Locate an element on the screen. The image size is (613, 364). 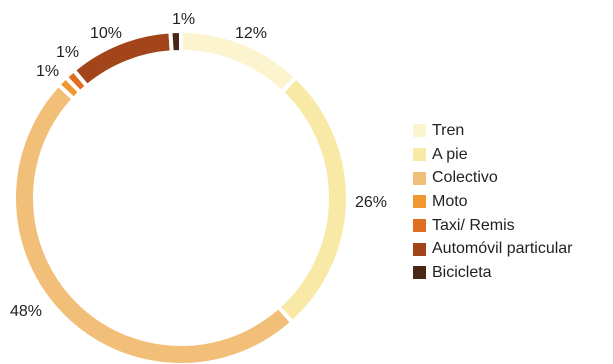
legend-label: Colectivo is located at coordinates (465, 178).